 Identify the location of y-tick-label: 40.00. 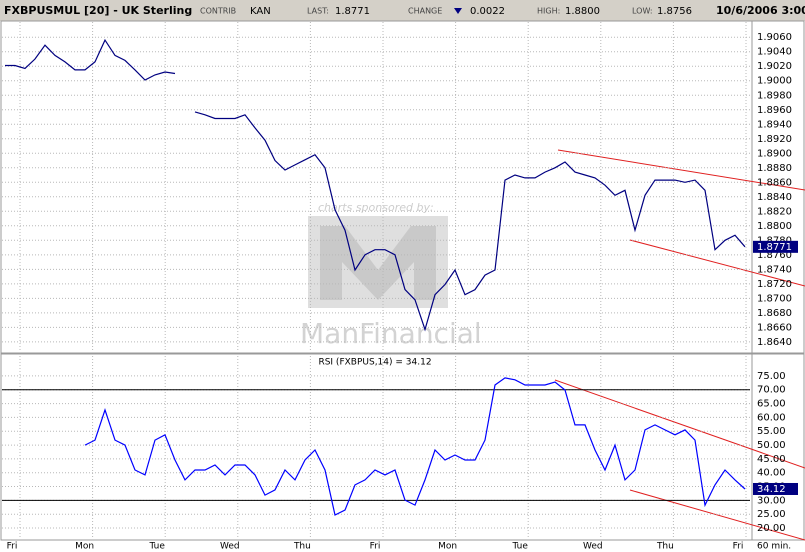
(771, 473).